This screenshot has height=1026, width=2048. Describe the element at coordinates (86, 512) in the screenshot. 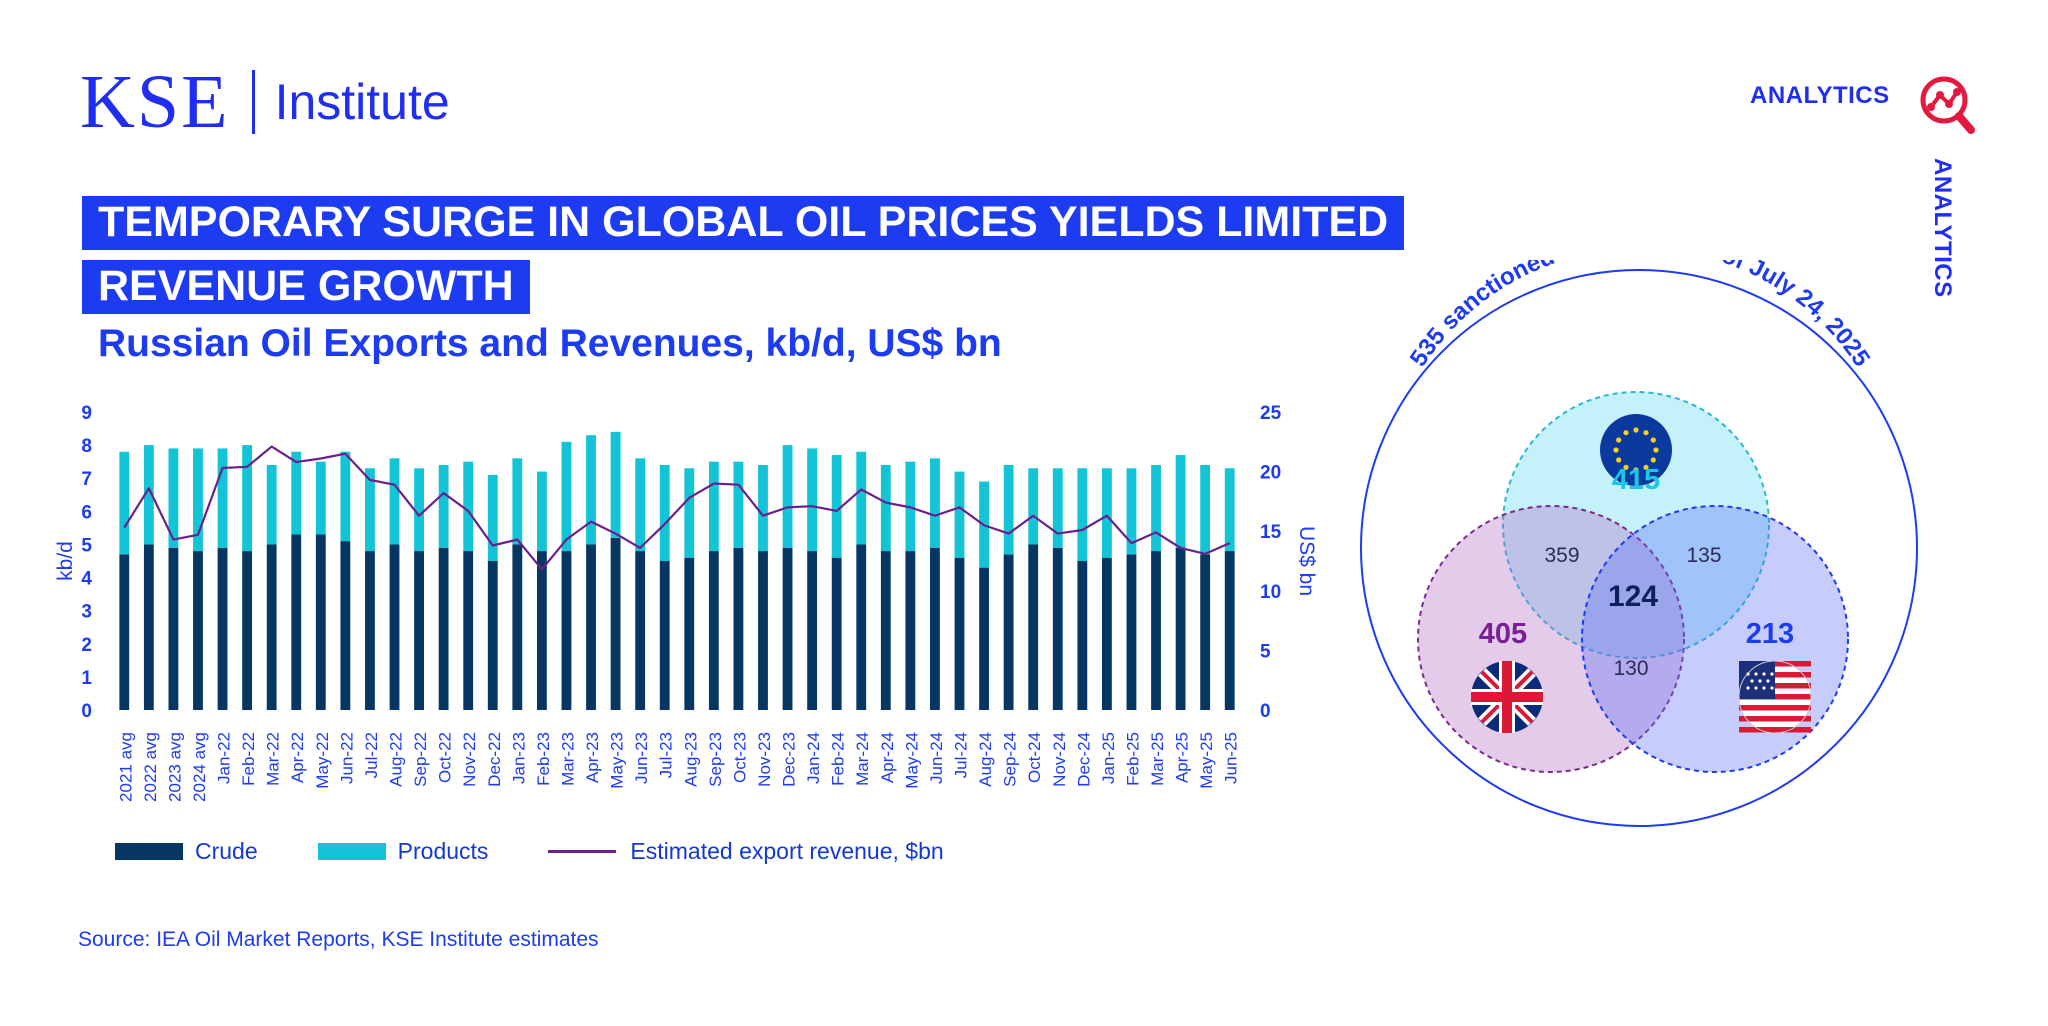

I see `y-tick-label: 6` at that location.